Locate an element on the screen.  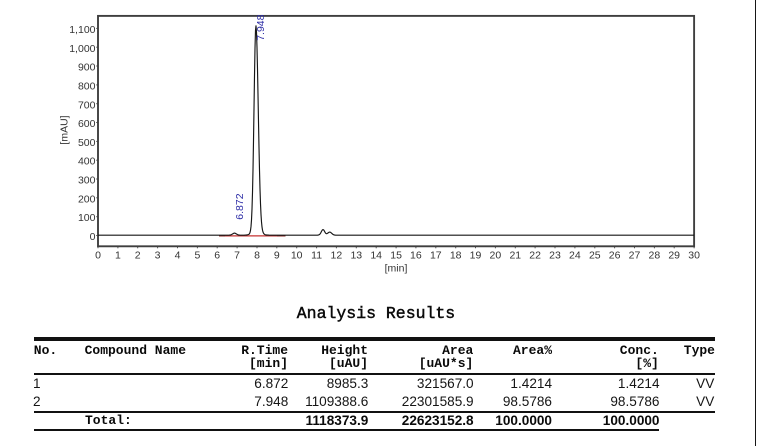
svg-text: 15 is located at coordinates (396, 256).